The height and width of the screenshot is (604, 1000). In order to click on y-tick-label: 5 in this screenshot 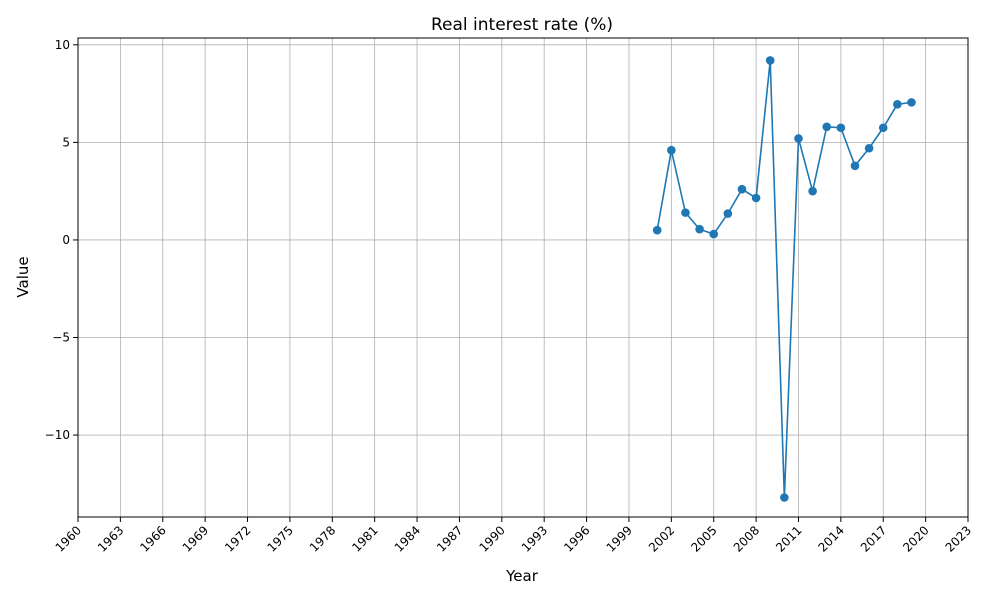, I will do `click(66, 142)`.